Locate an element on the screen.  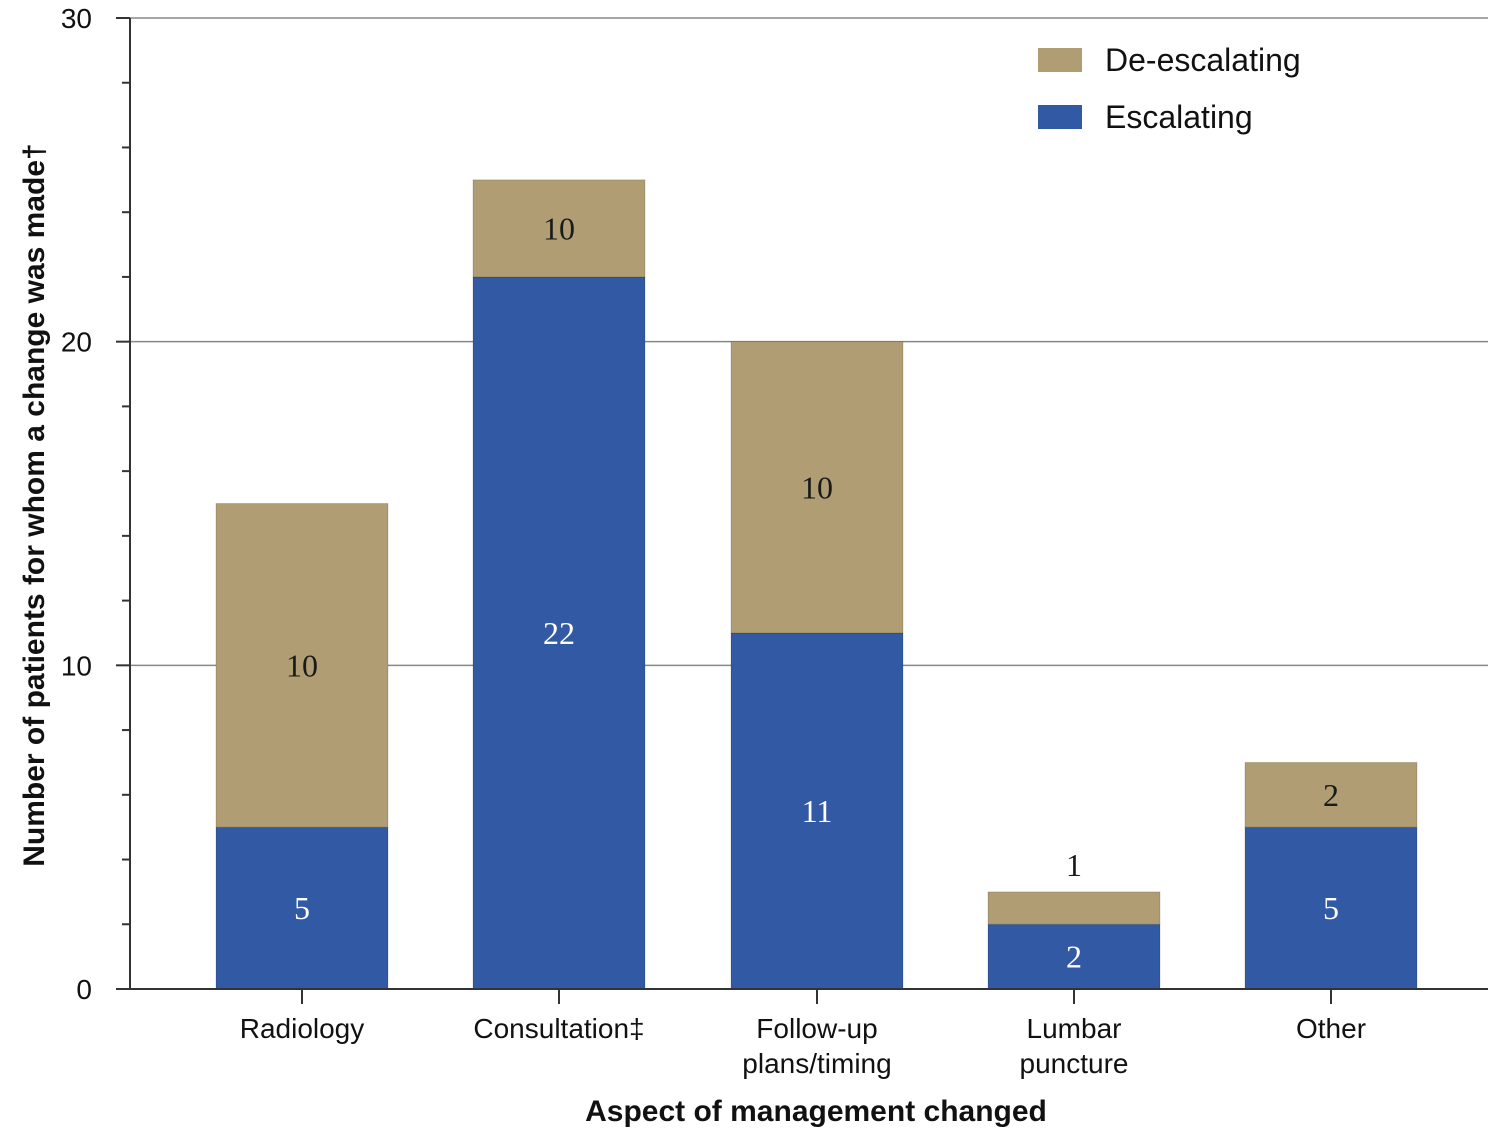
data-label-de-escalating-0: 10 is located at coordinates (302, 665).